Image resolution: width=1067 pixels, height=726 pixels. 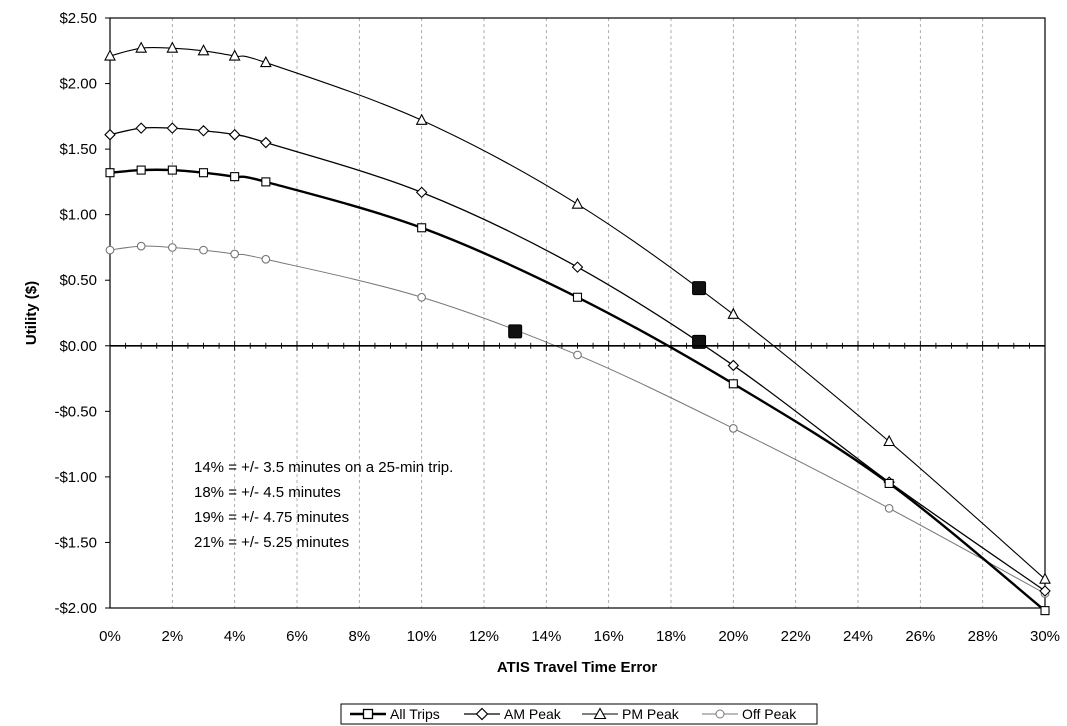 What do you see at coordinates (78, 346) in the screenshot?
I see `y-tick-label: $0.00` at bounding box center [78, 346].